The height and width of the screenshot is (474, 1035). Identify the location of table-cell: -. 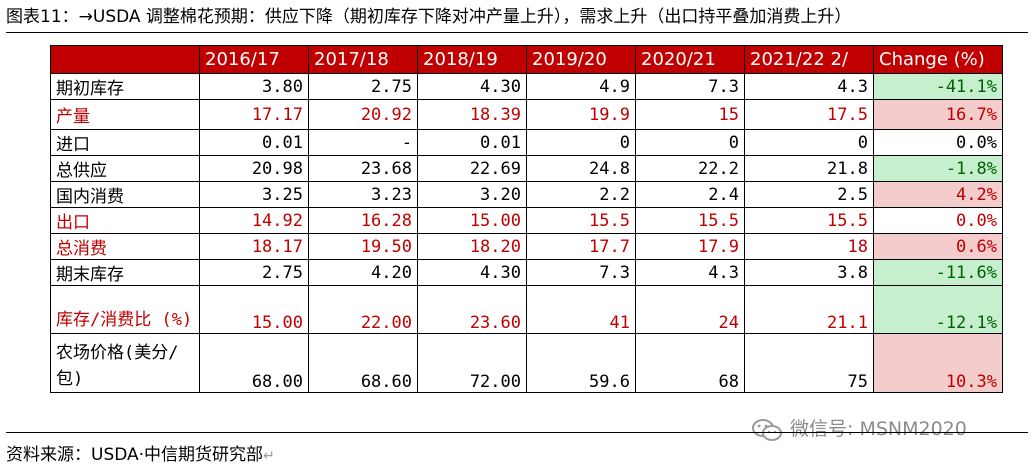
(363, 142).